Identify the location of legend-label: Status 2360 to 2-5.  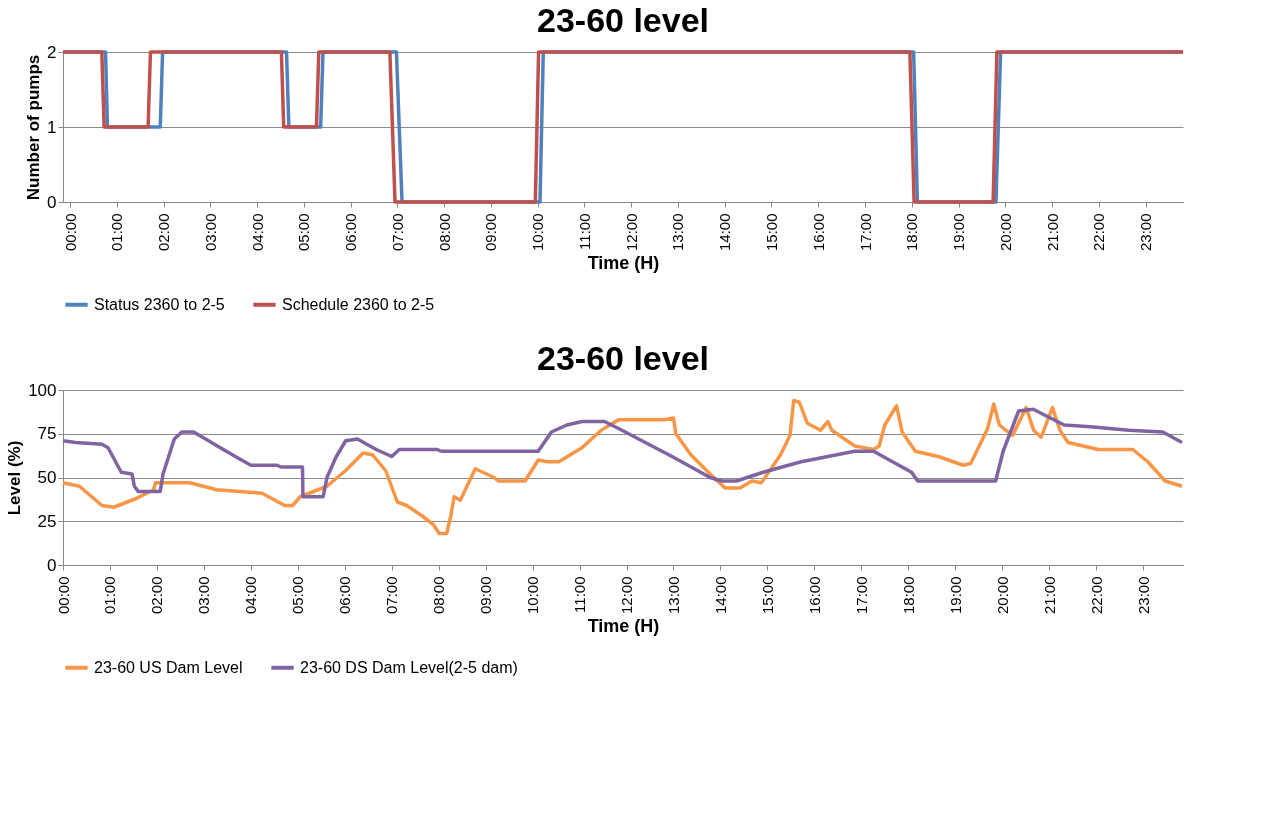
(159, 304).